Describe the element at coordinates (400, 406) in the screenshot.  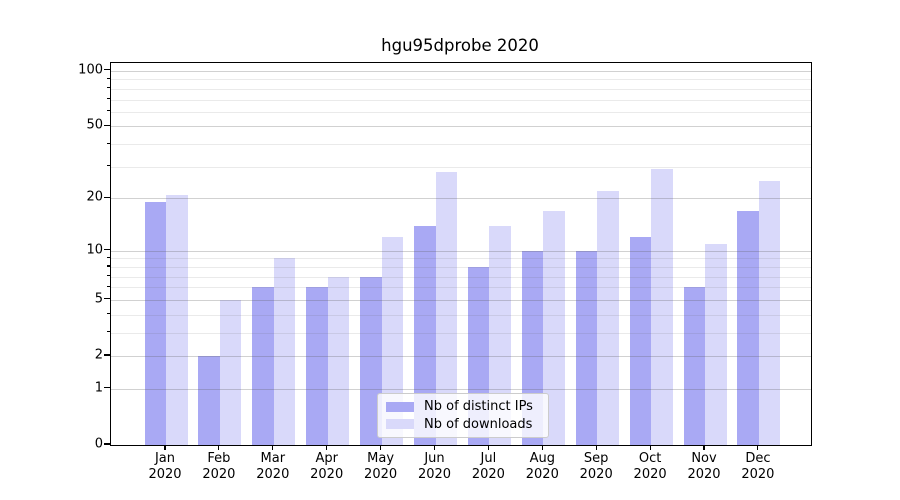
I see `legend-swatch-distinct-ips` at that location.